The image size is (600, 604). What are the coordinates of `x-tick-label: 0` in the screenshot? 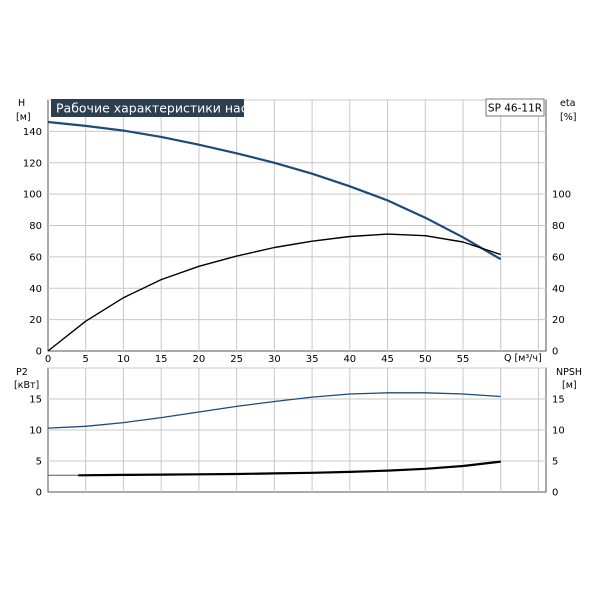 It's located at (48, 359).